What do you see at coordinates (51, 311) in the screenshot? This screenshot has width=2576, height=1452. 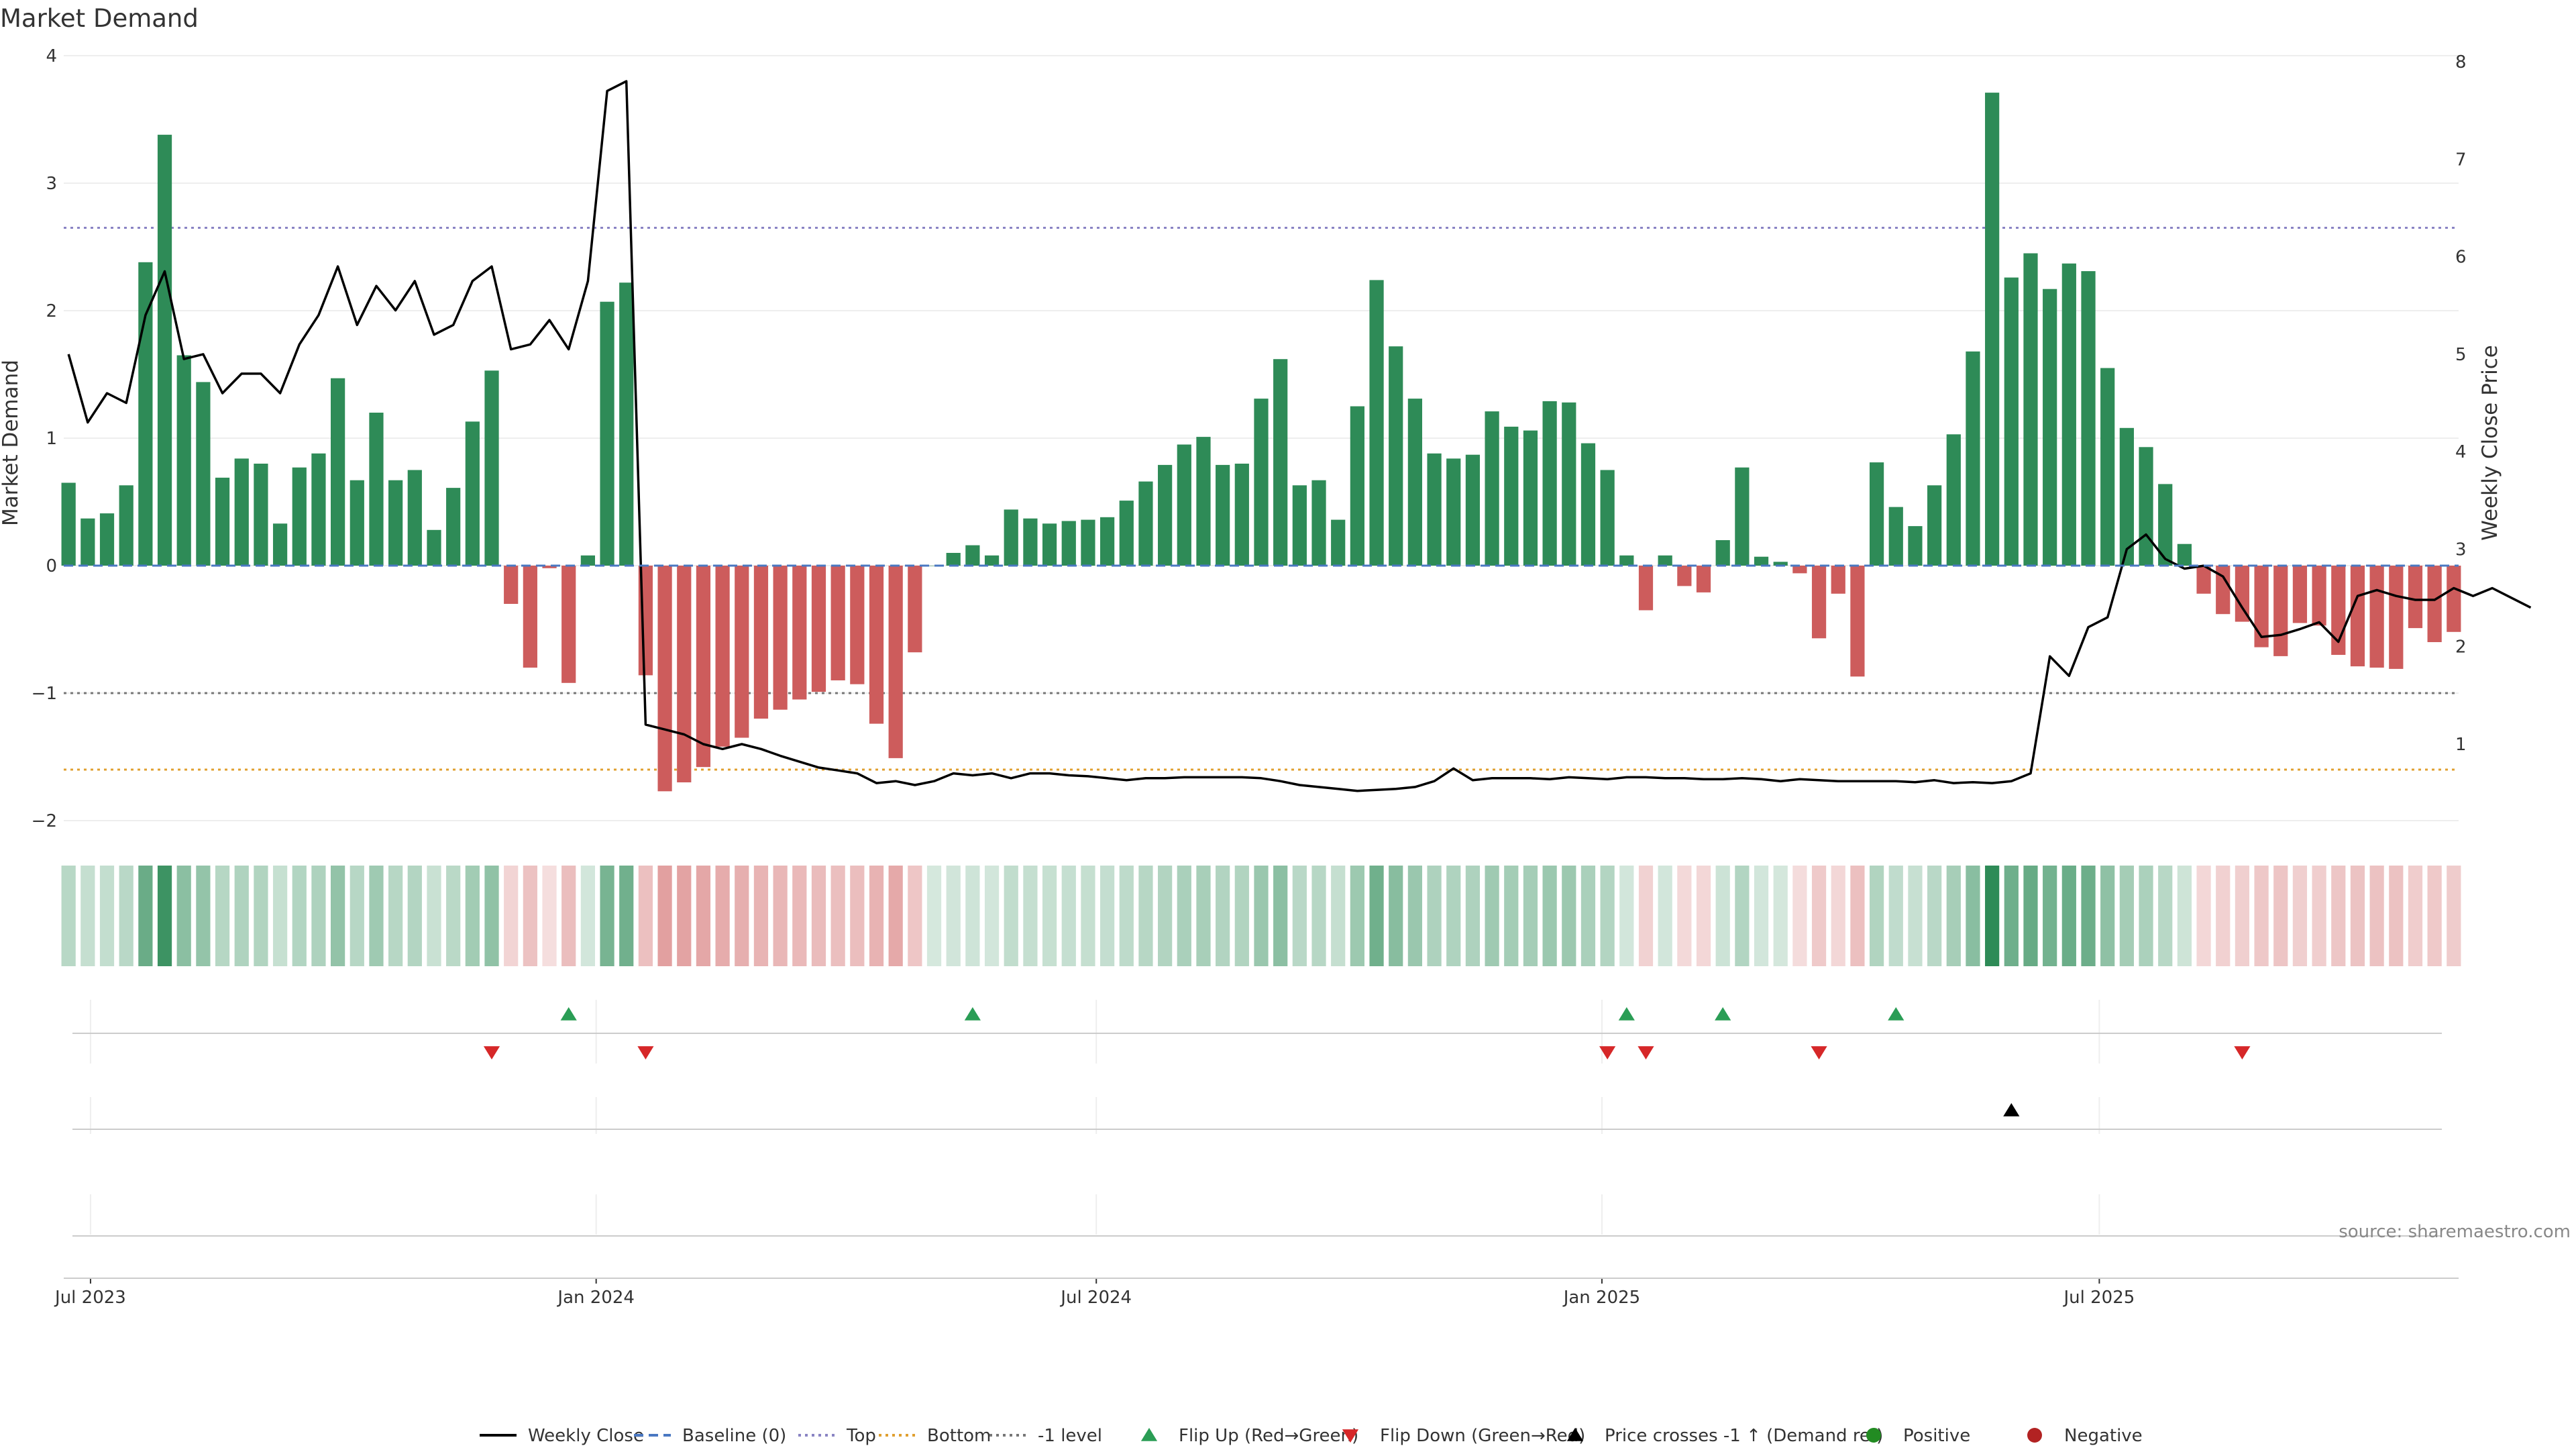 I see `y-tick-label: 2` at bounding box center [51, 311].